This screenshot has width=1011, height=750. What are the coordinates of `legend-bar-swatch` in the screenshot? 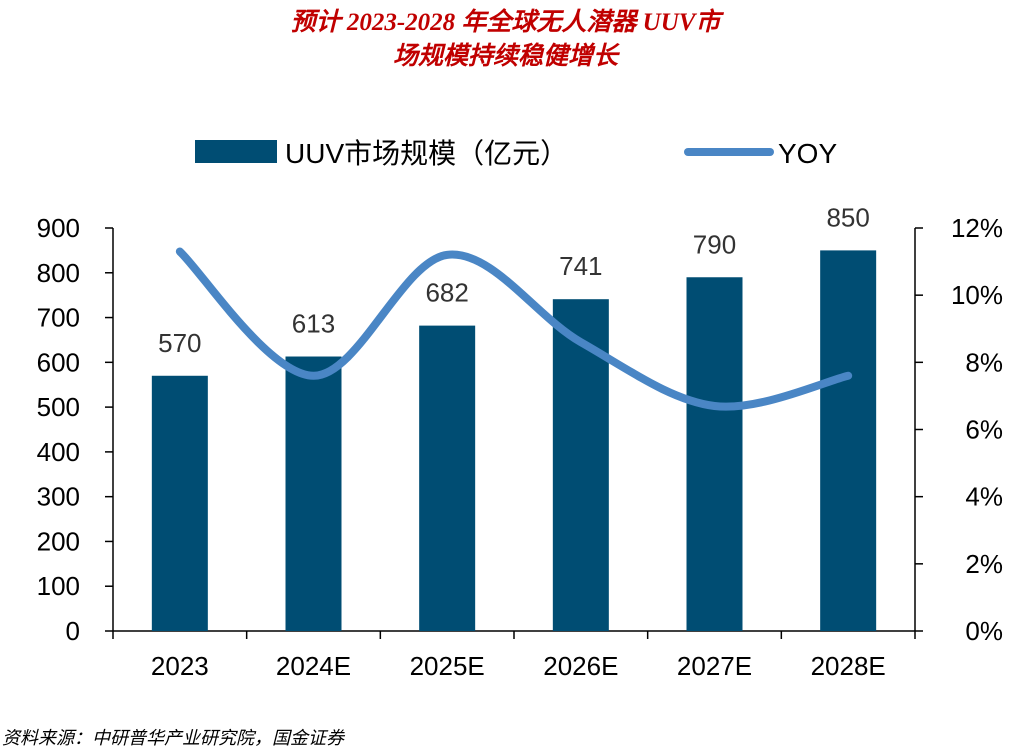 It's located at (236, 151).